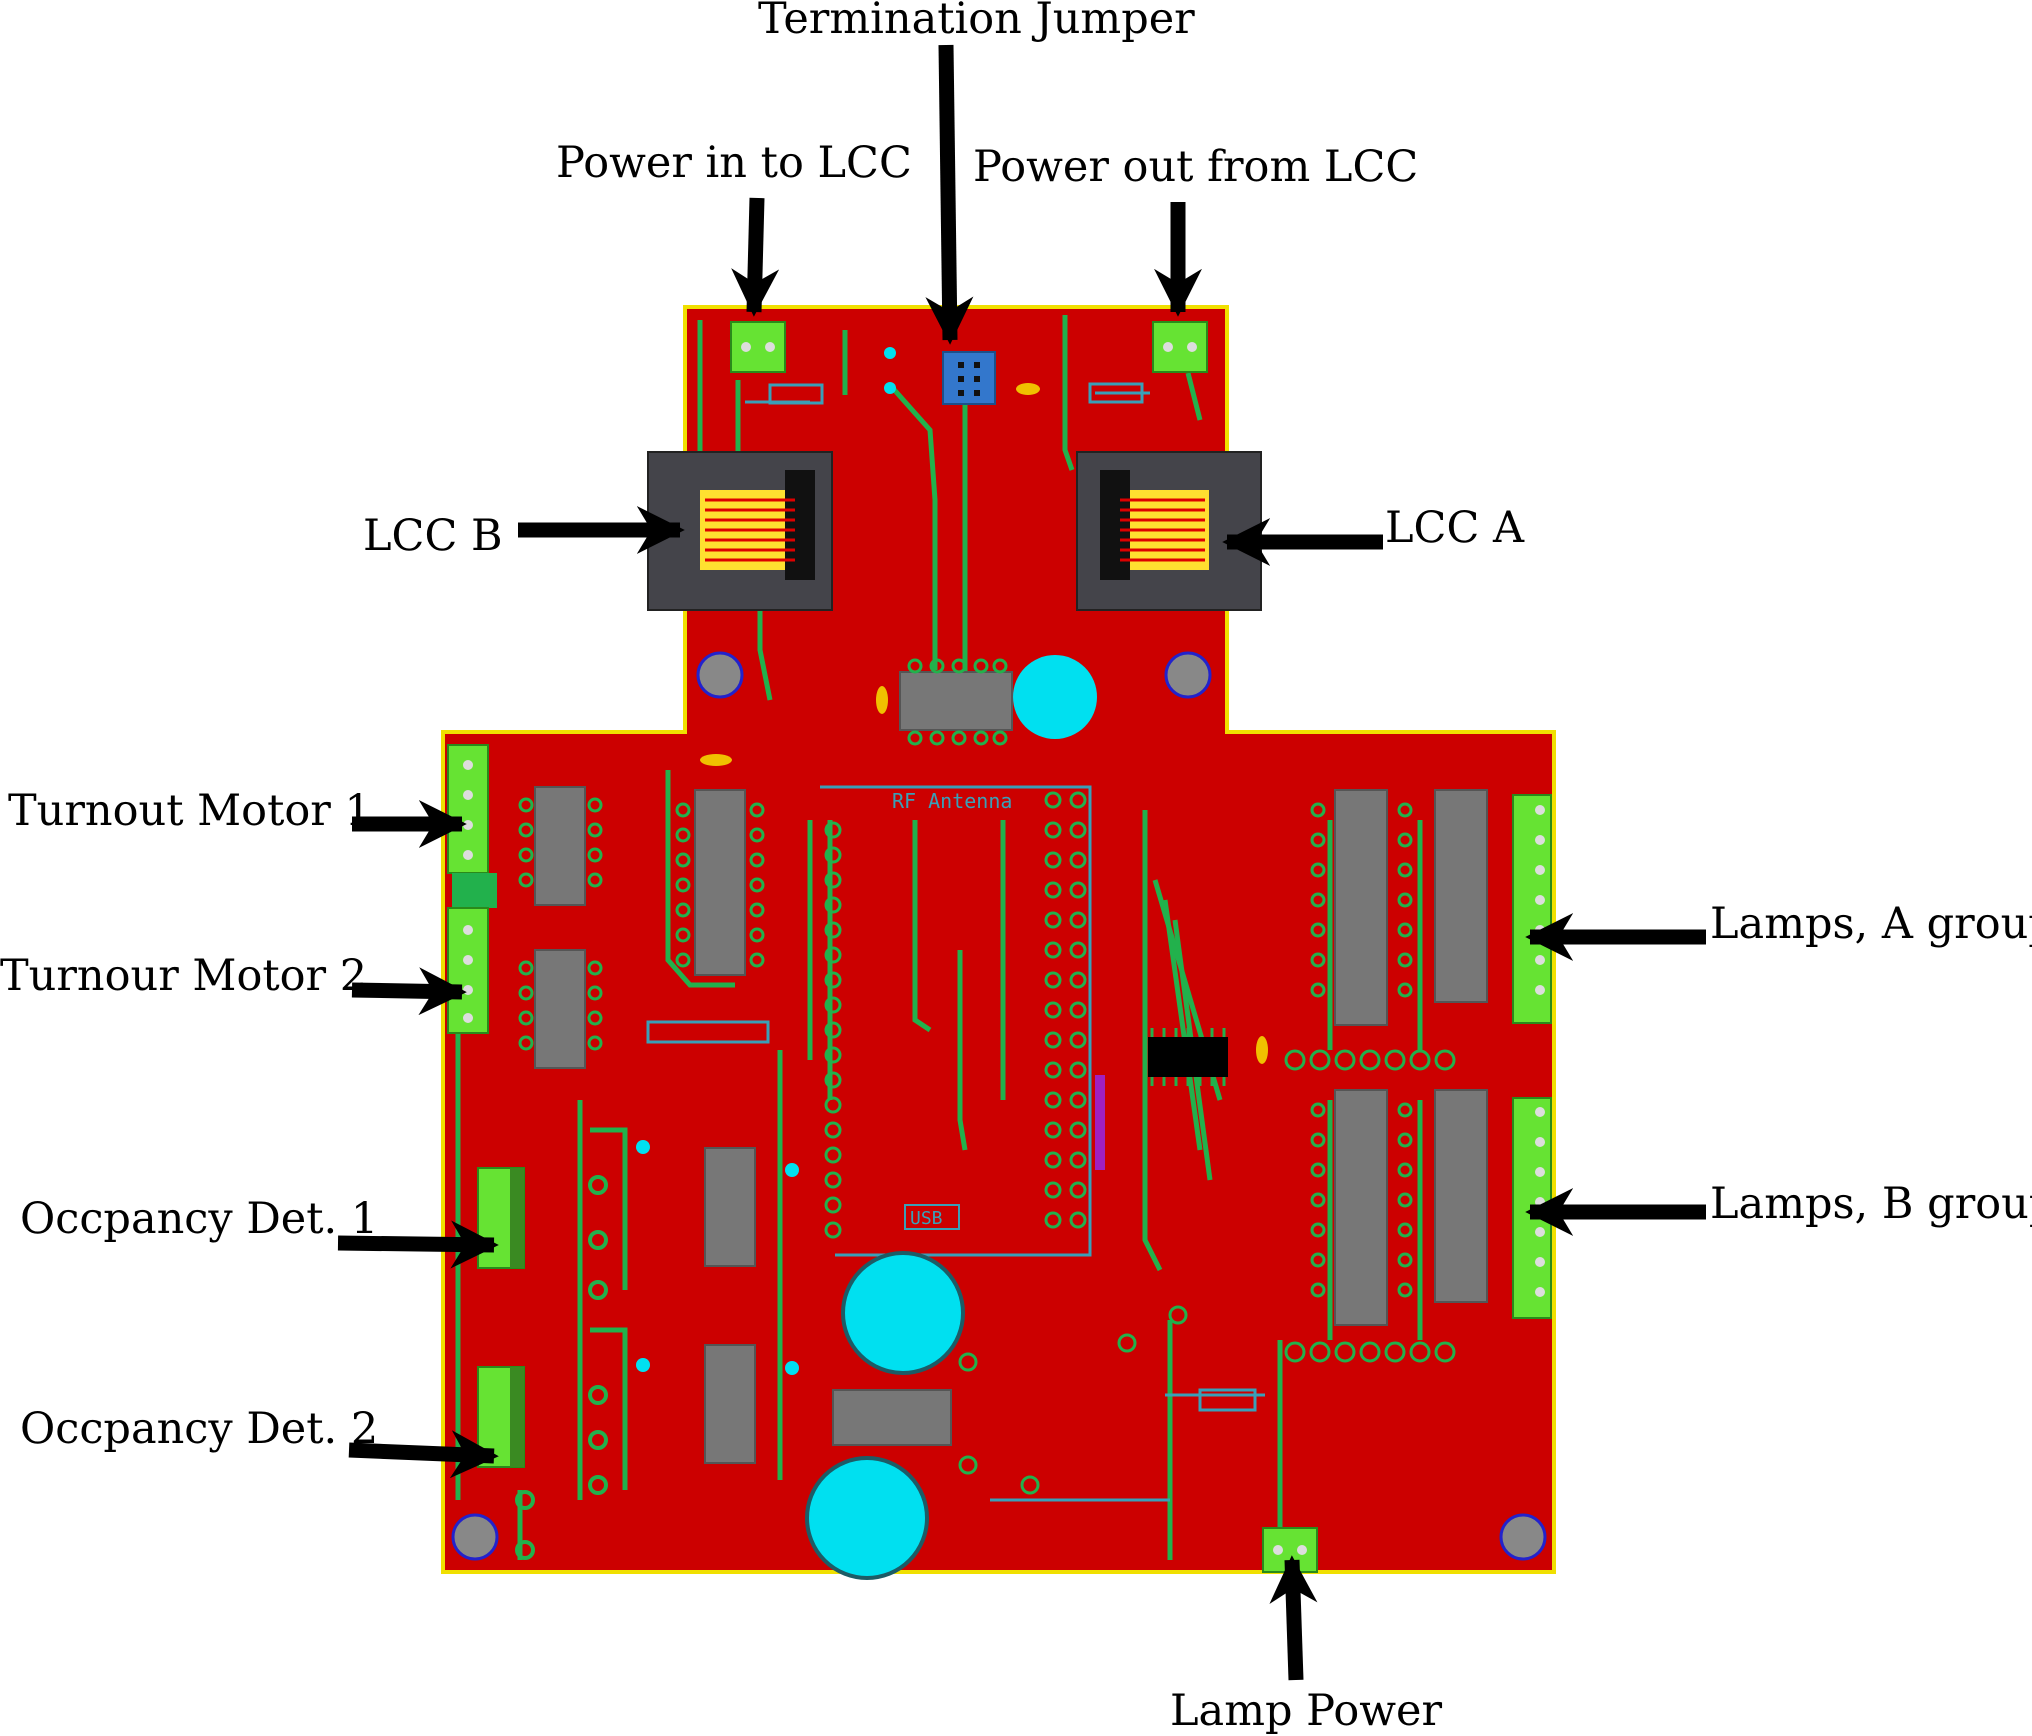 Image resolution: width=2032 pixels, height=1736 pixels. I want to click on occupancy-1-connector, so click(501, 1218).